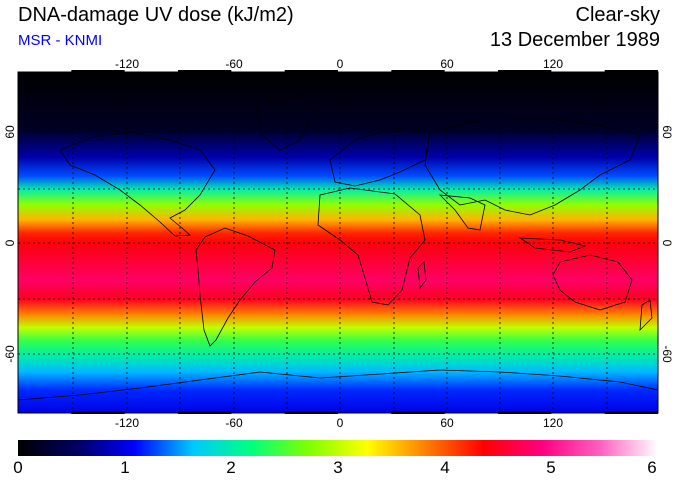  I want to click on lon-label-bottom-1: -60, so click(234, 423).